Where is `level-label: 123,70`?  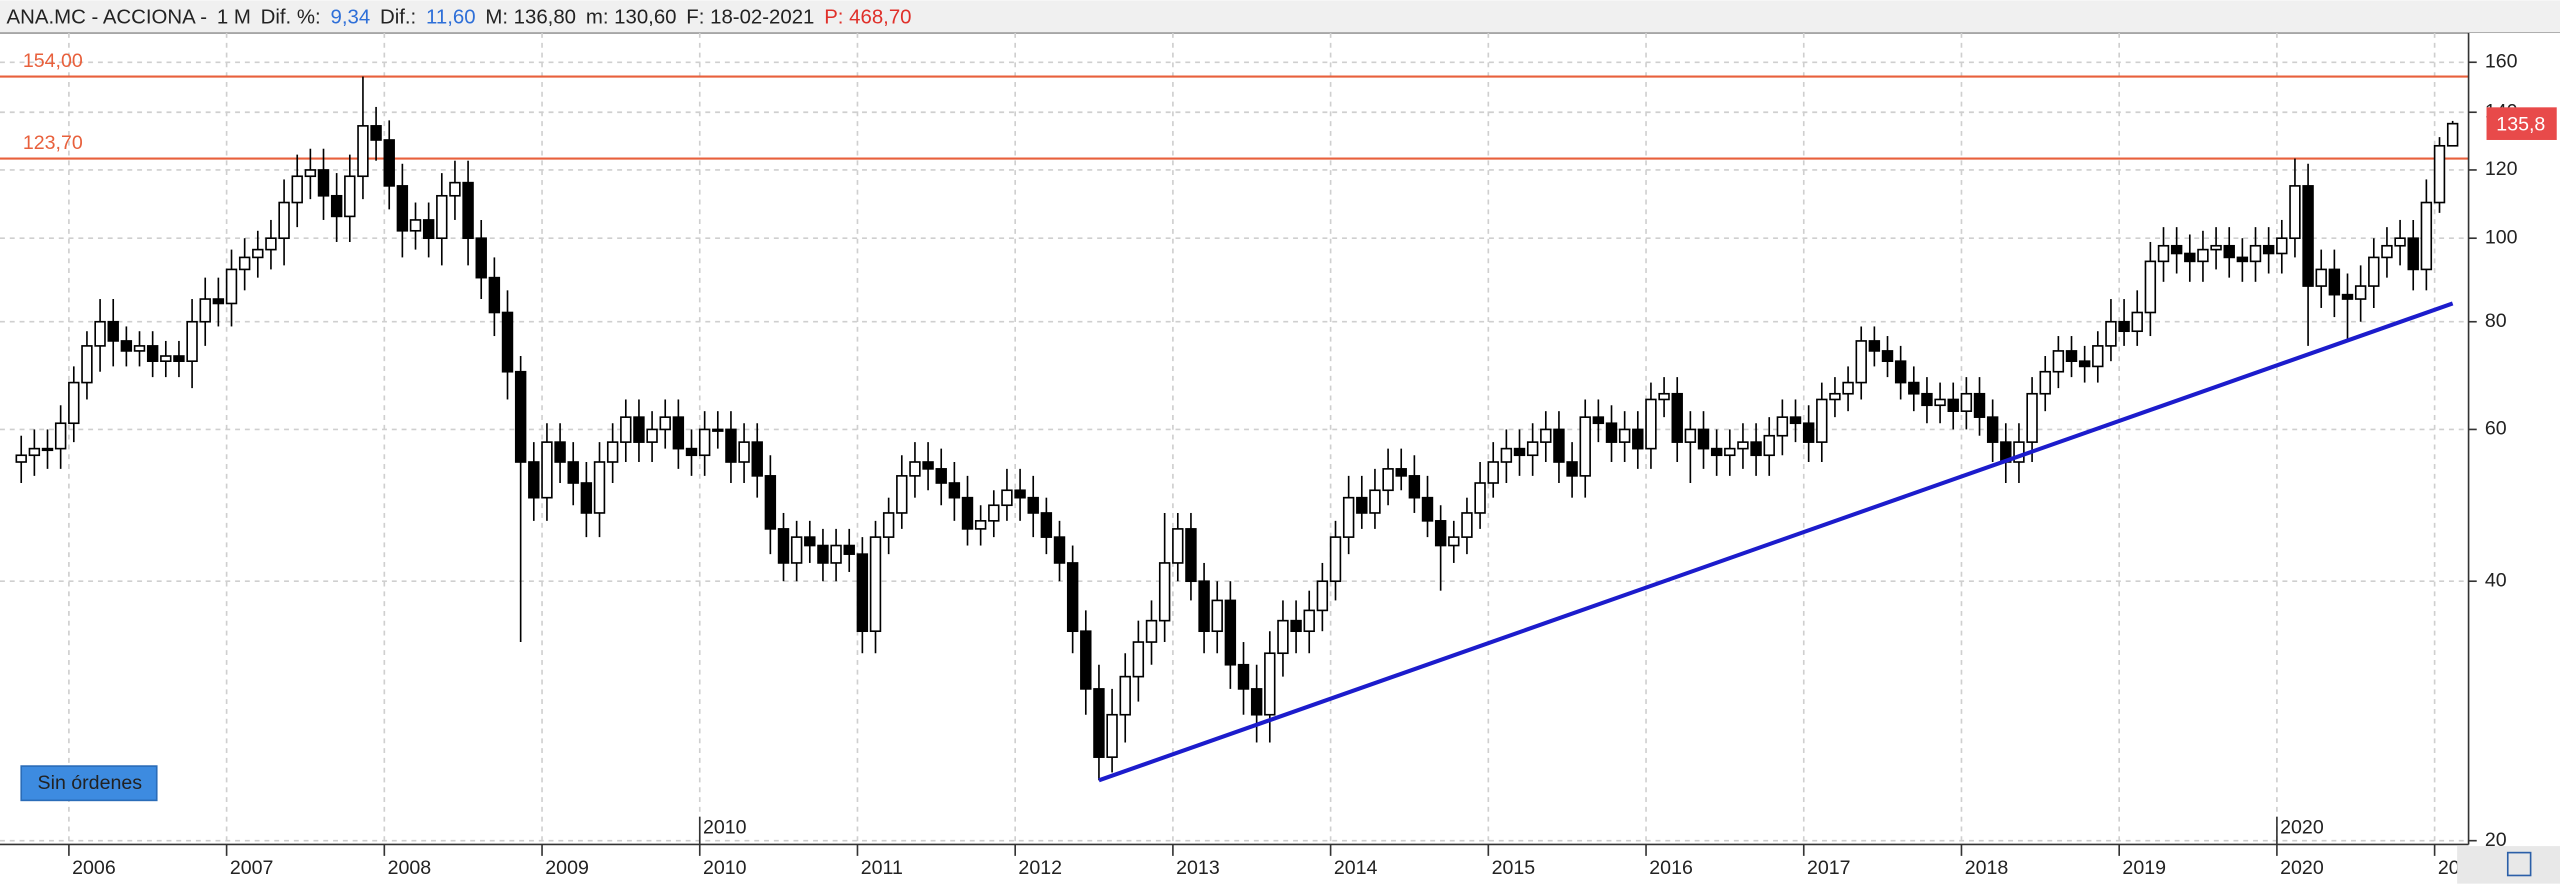 level-label: 123,70 is located at coordinates (53, 143).